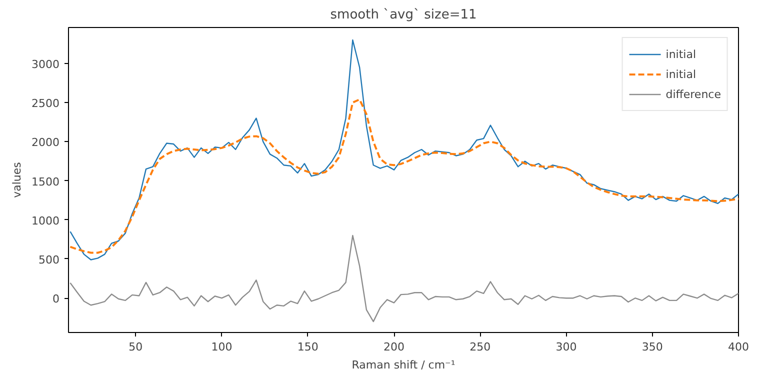  Describe the element at coordinates (394, 347) in the screenshot. I see `x-tick-label: 200` at that location.